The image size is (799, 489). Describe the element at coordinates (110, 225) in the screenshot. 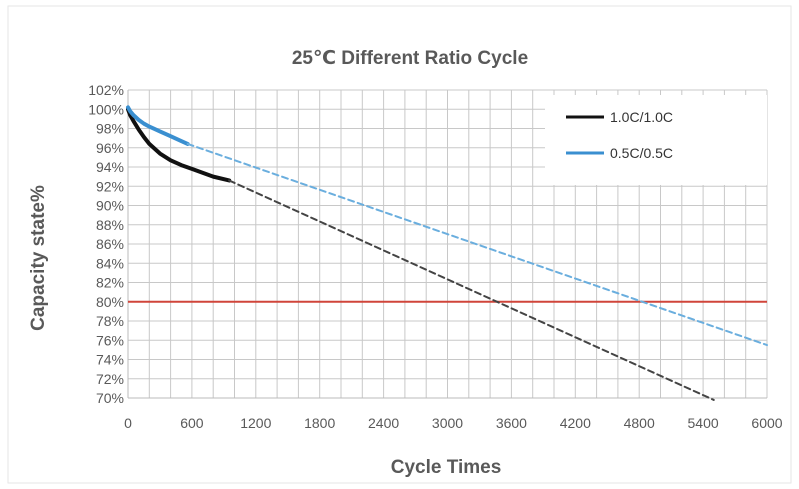

I see `y-tick-label: 88%` at that location.